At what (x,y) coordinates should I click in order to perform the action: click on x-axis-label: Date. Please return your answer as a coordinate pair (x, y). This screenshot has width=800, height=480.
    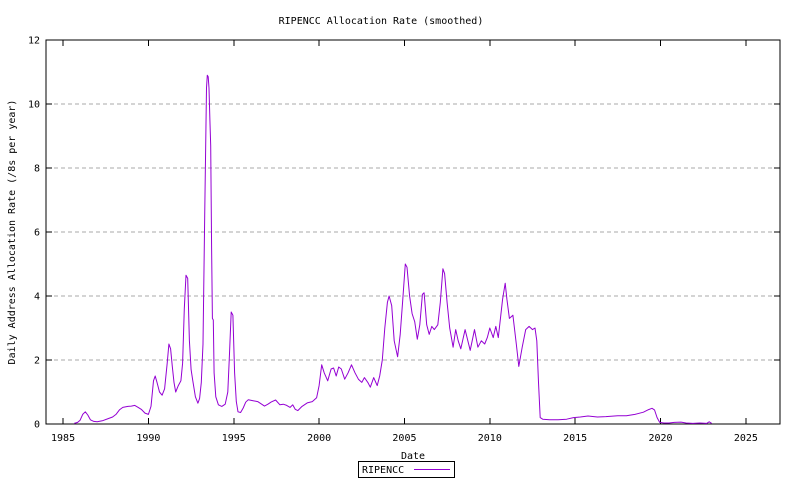
    Looking at the image, I should click on (413, 456).